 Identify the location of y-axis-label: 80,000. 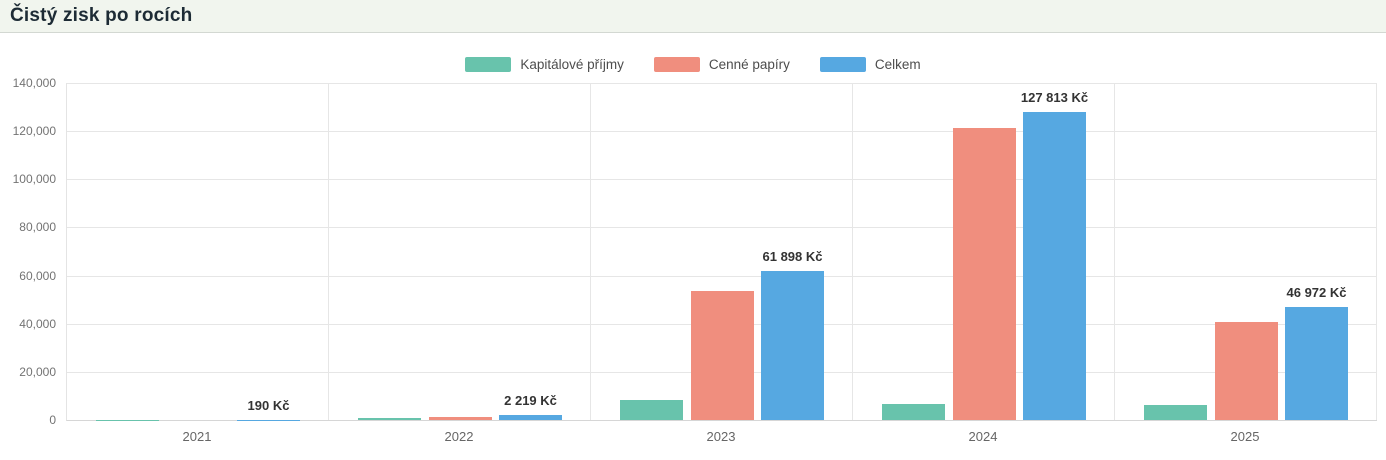
(37, 227).